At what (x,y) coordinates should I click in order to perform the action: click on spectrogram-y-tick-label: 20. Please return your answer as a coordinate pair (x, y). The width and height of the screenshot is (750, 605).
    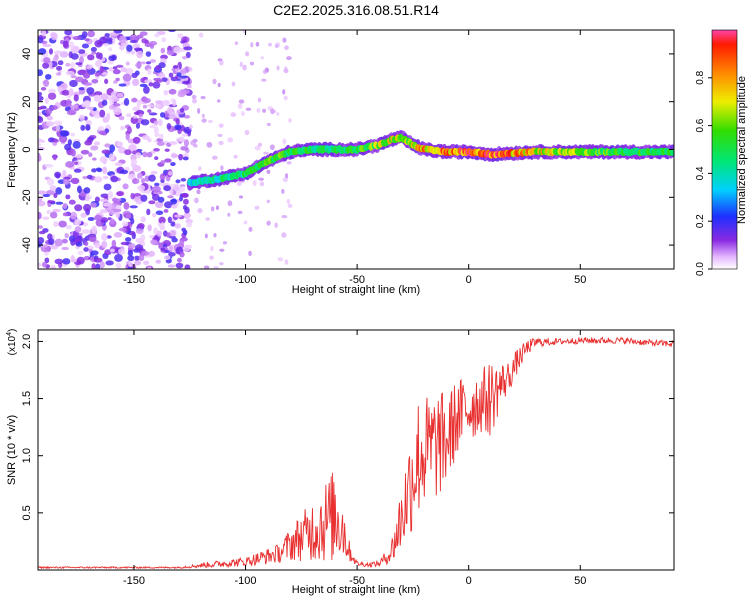
    Looking at the image, I should click on (27, 102).